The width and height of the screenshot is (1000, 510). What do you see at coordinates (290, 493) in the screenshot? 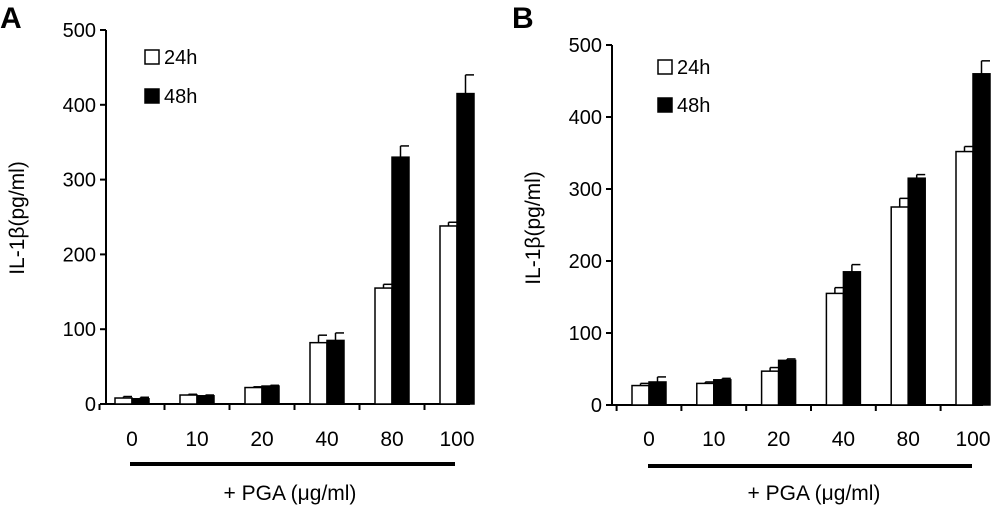
I see `panel-a-x-axis-label: + PGA (μg/ml)` at bounding box center [290, 493].